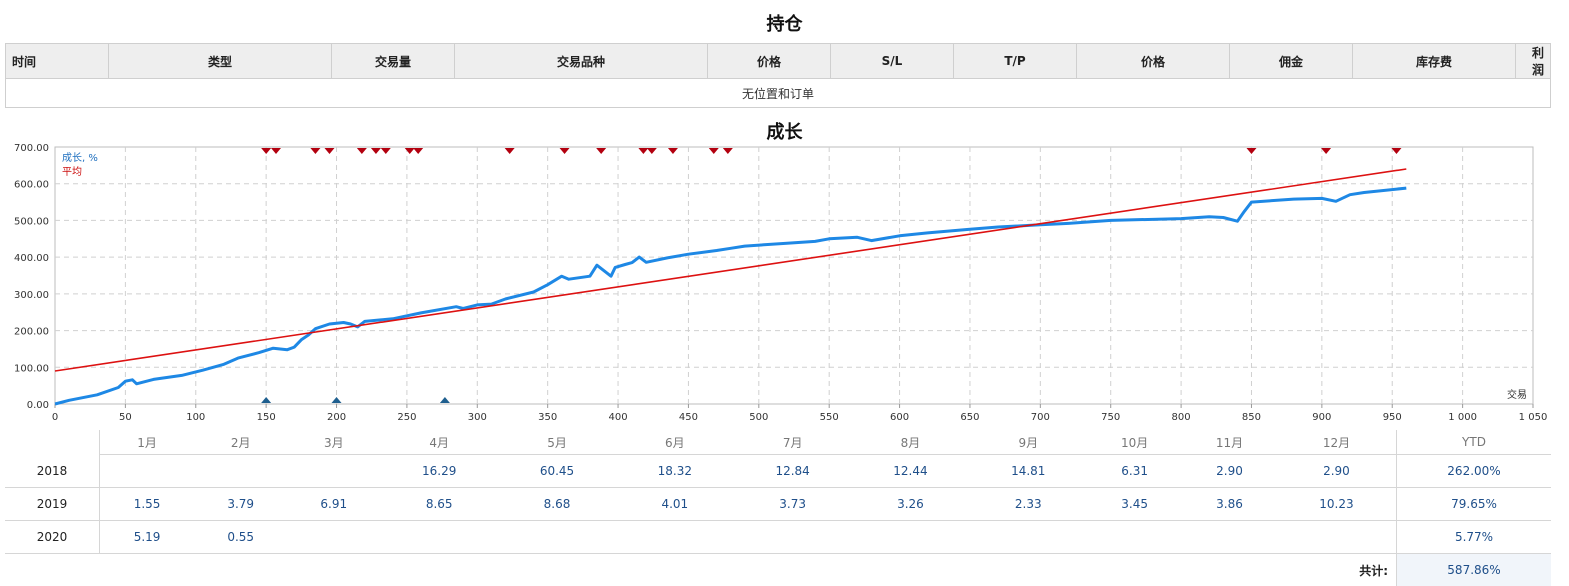  I want to click on month-header: 4月, so click(439, 442).